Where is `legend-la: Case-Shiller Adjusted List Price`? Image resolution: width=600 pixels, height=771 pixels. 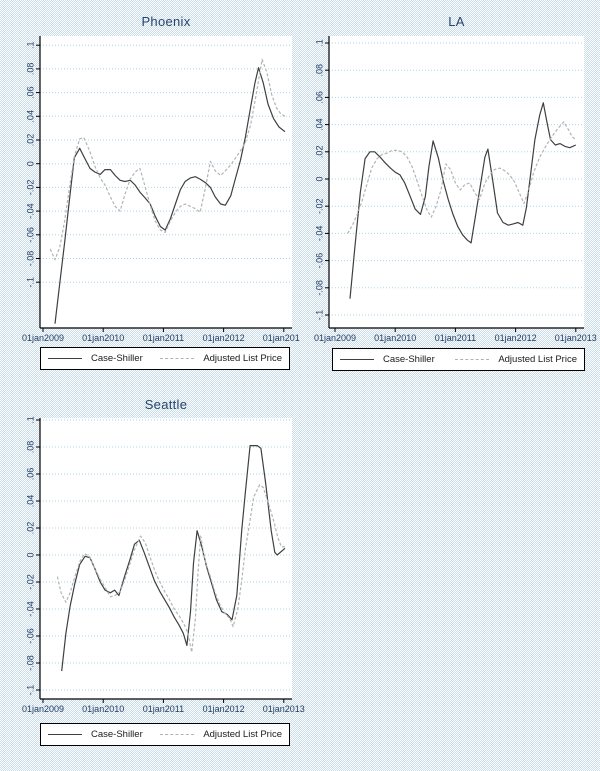 legend-la: Case-Shiller Adjusted List Price is located at coordinates (458, 359).